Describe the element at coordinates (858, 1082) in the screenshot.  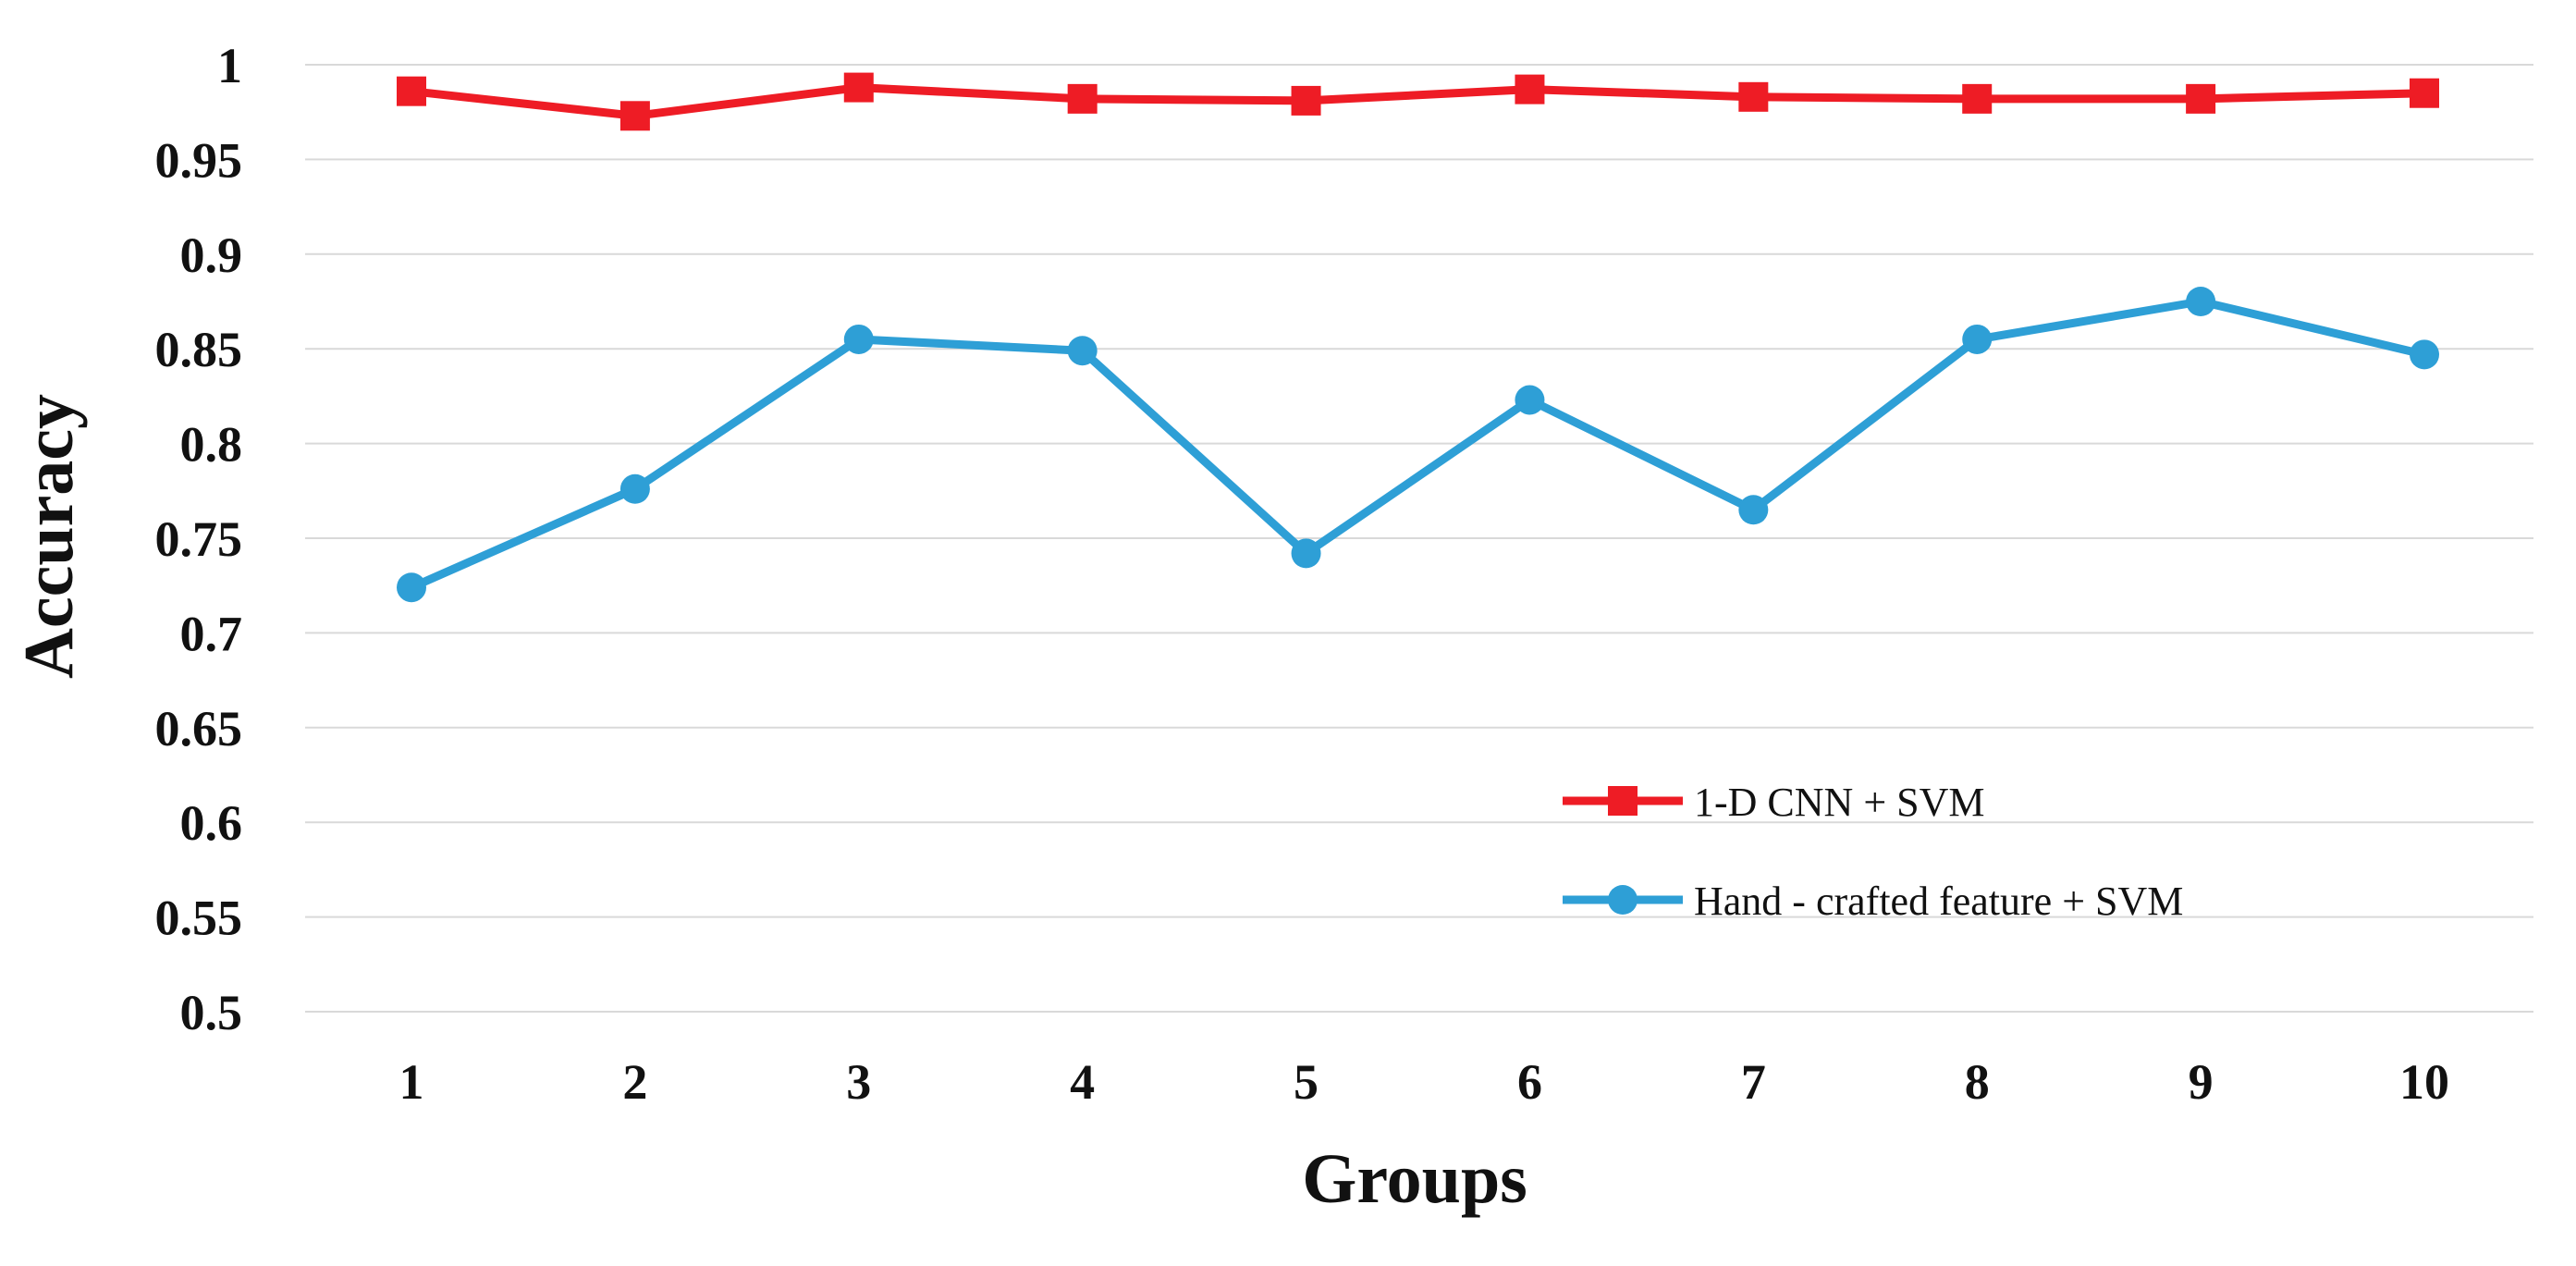
I see `x-tick-label: 3` at that location.